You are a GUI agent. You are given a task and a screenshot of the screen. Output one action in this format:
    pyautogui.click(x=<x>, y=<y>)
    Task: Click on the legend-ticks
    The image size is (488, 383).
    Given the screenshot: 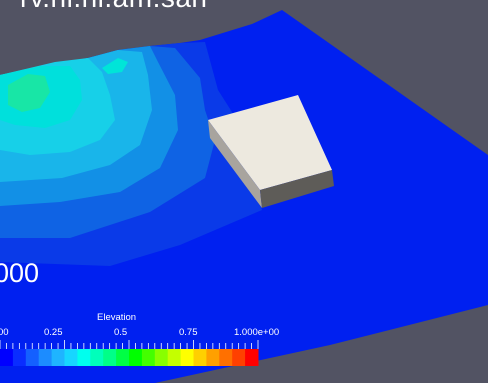 What is the action you would take?
    pyautogui.click(x=129, y=344)
    